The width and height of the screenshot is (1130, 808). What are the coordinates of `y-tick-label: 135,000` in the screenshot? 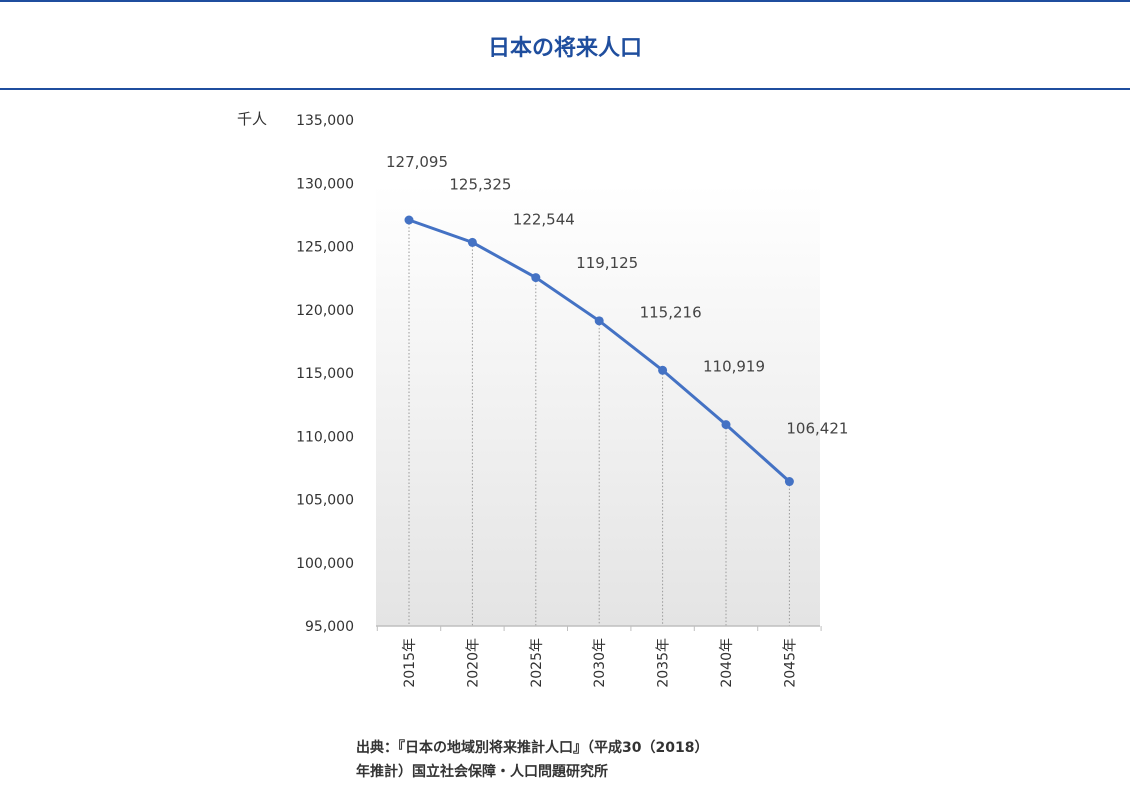 It's located at (325, 121).